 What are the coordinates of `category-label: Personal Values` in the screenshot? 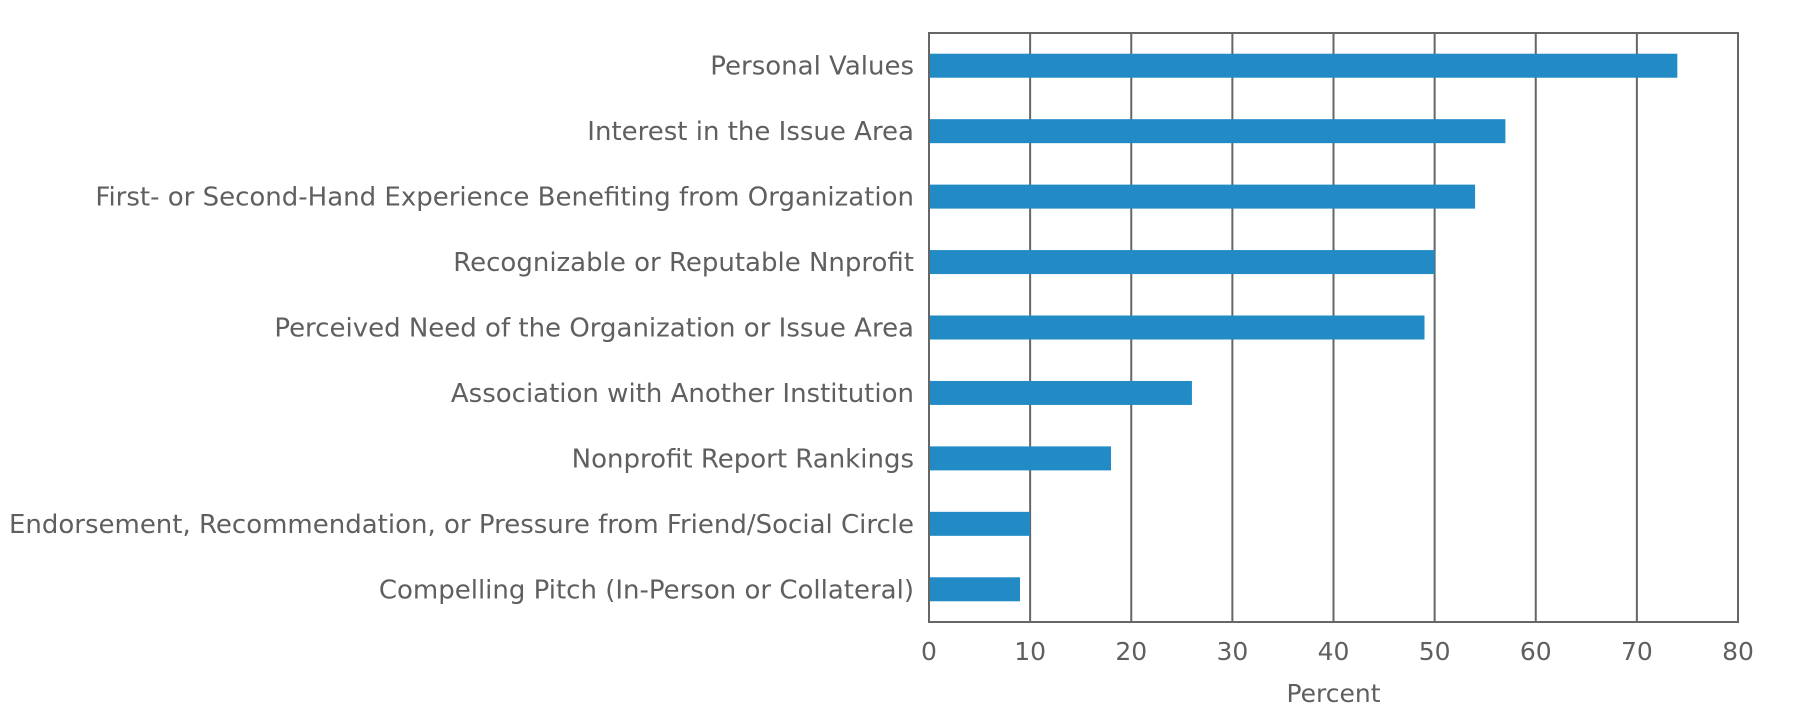 It's located at (812, 67).